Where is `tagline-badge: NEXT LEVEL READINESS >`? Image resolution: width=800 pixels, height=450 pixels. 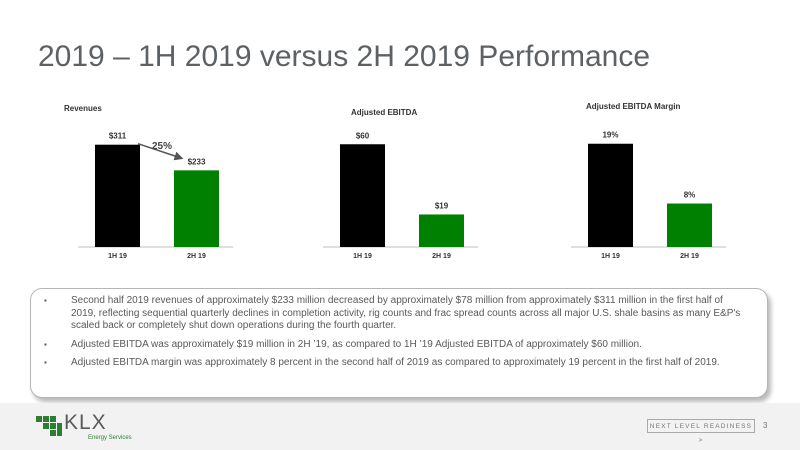
tagline-badge: NEXT LEVEL READINESS > is located at coordinates (701, 431).